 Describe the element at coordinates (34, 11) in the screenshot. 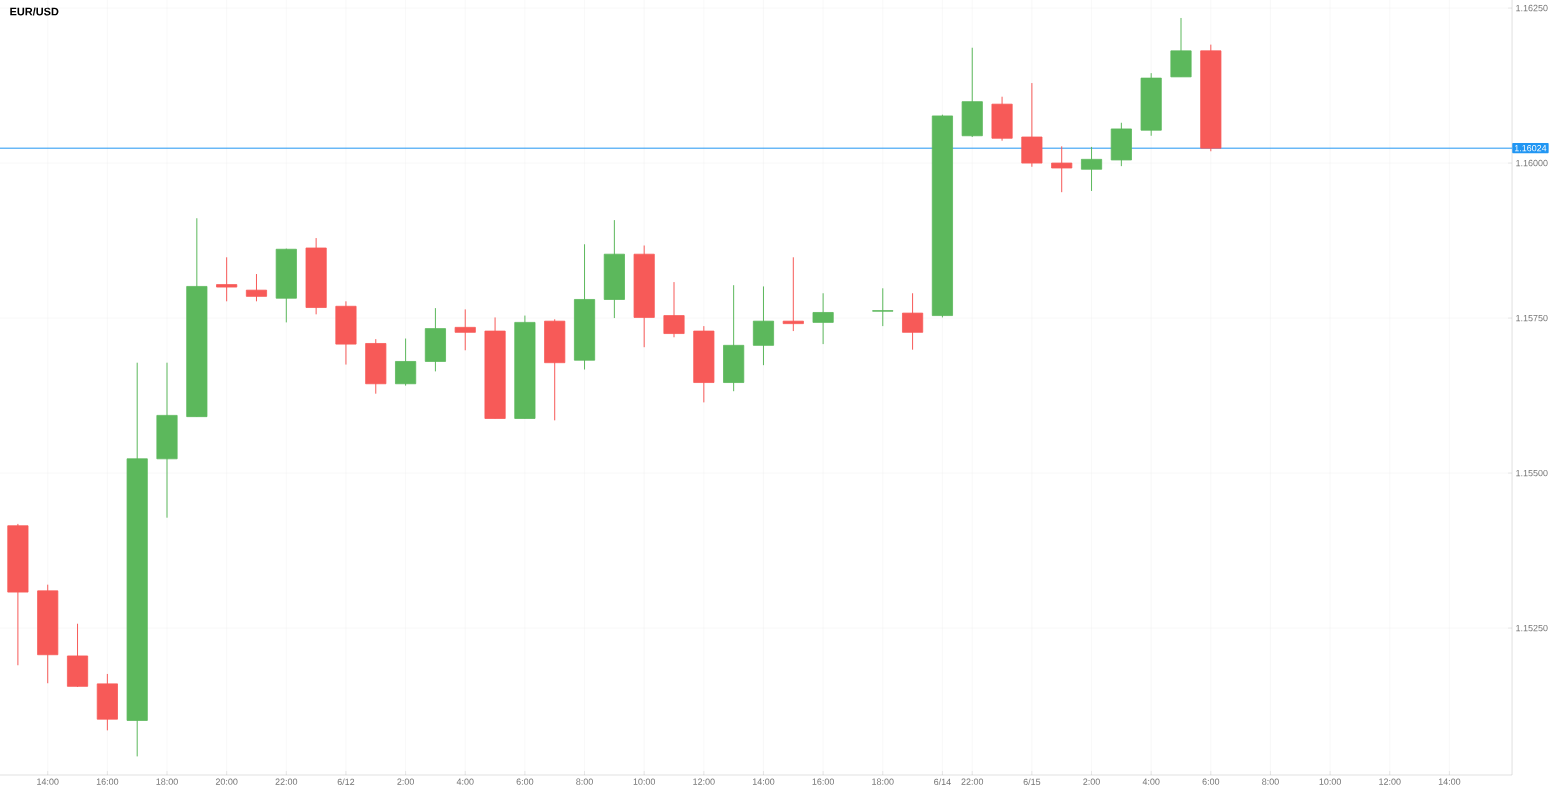

I see `text: EUR/USD` at that location.